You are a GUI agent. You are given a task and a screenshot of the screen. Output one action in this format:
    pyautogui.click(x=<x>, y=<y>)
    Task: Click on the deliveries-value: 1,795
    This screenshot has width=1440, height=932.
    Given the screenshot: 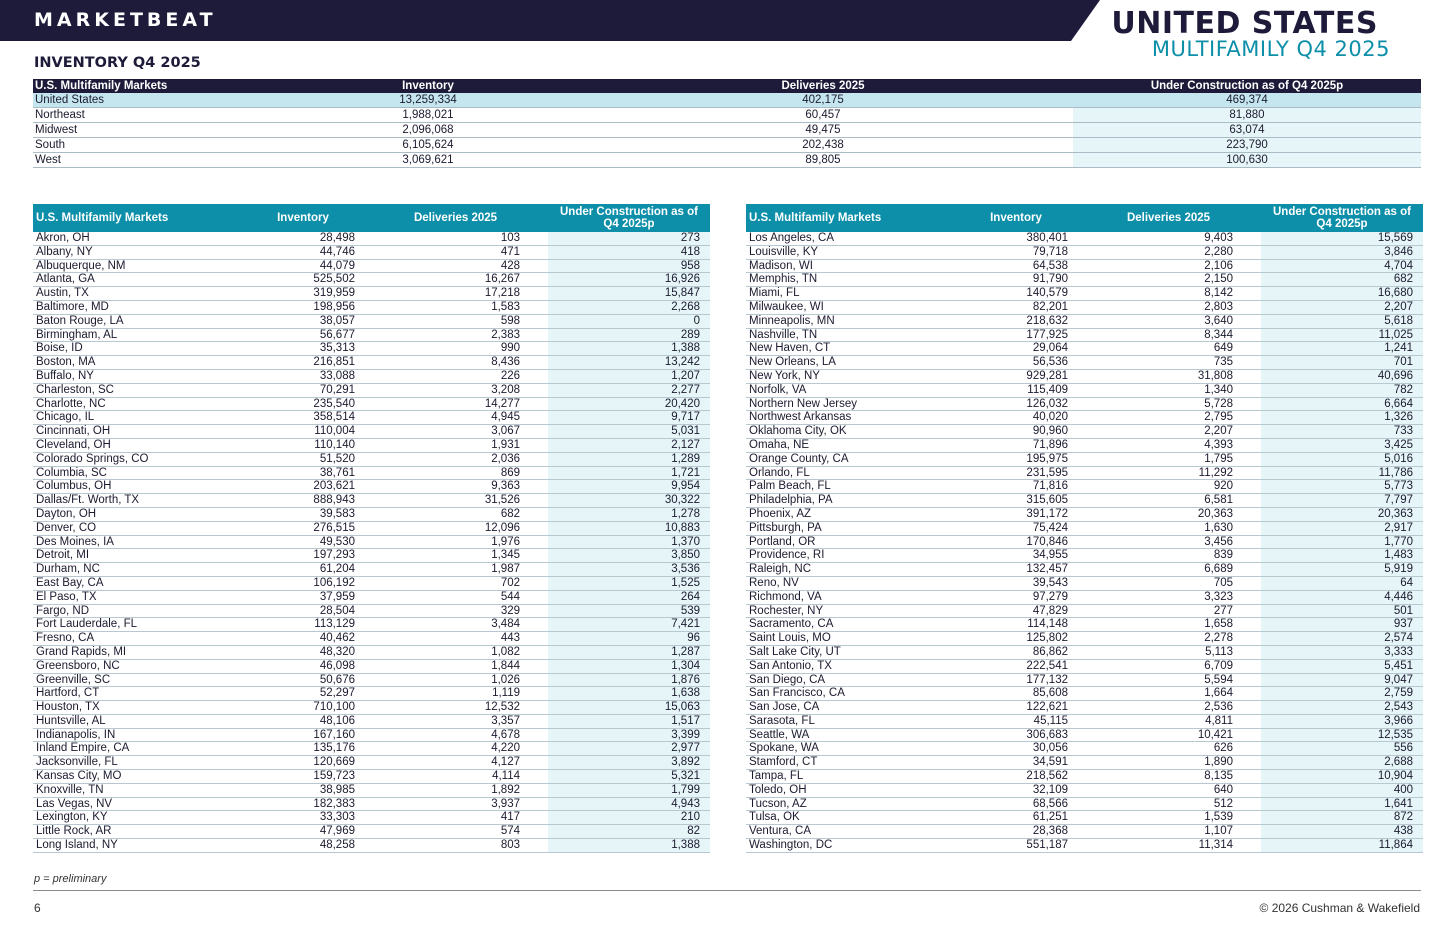 What is the action you would take?
    pyautogui.click(x=1168, y=459)
    